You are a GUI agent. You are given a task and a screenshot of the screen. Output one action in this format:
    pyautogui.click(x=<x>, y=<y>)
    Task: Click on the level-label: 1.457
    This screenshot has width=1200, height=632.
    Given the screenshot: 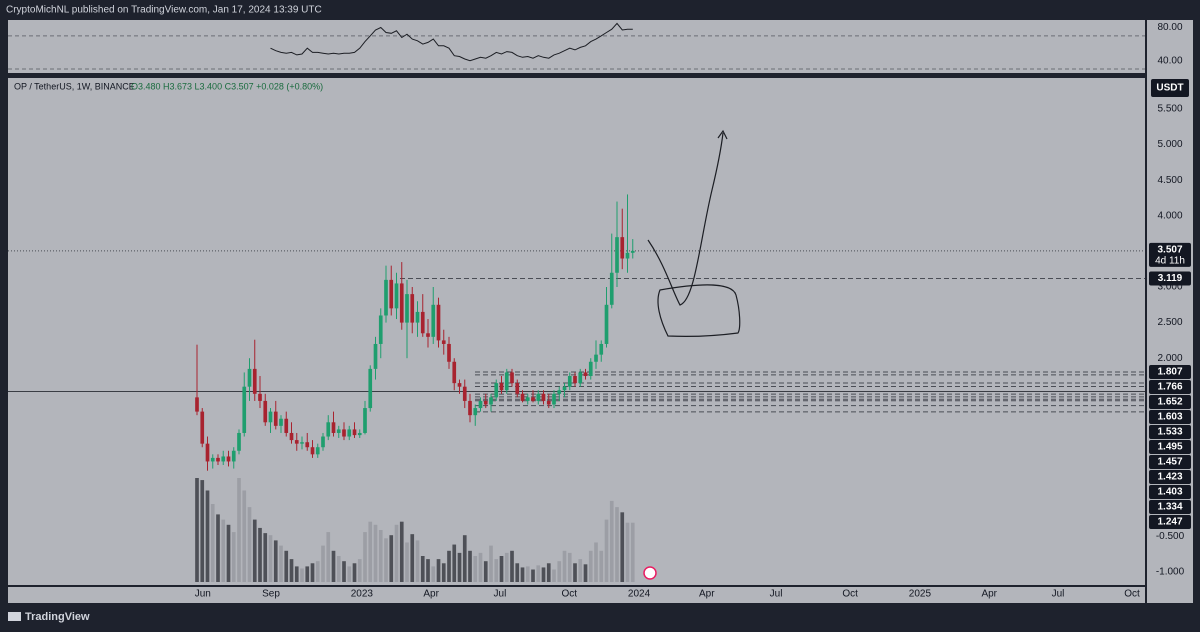 What is the action you would take?
    pyautogui.click(x=1169, y=462)
    